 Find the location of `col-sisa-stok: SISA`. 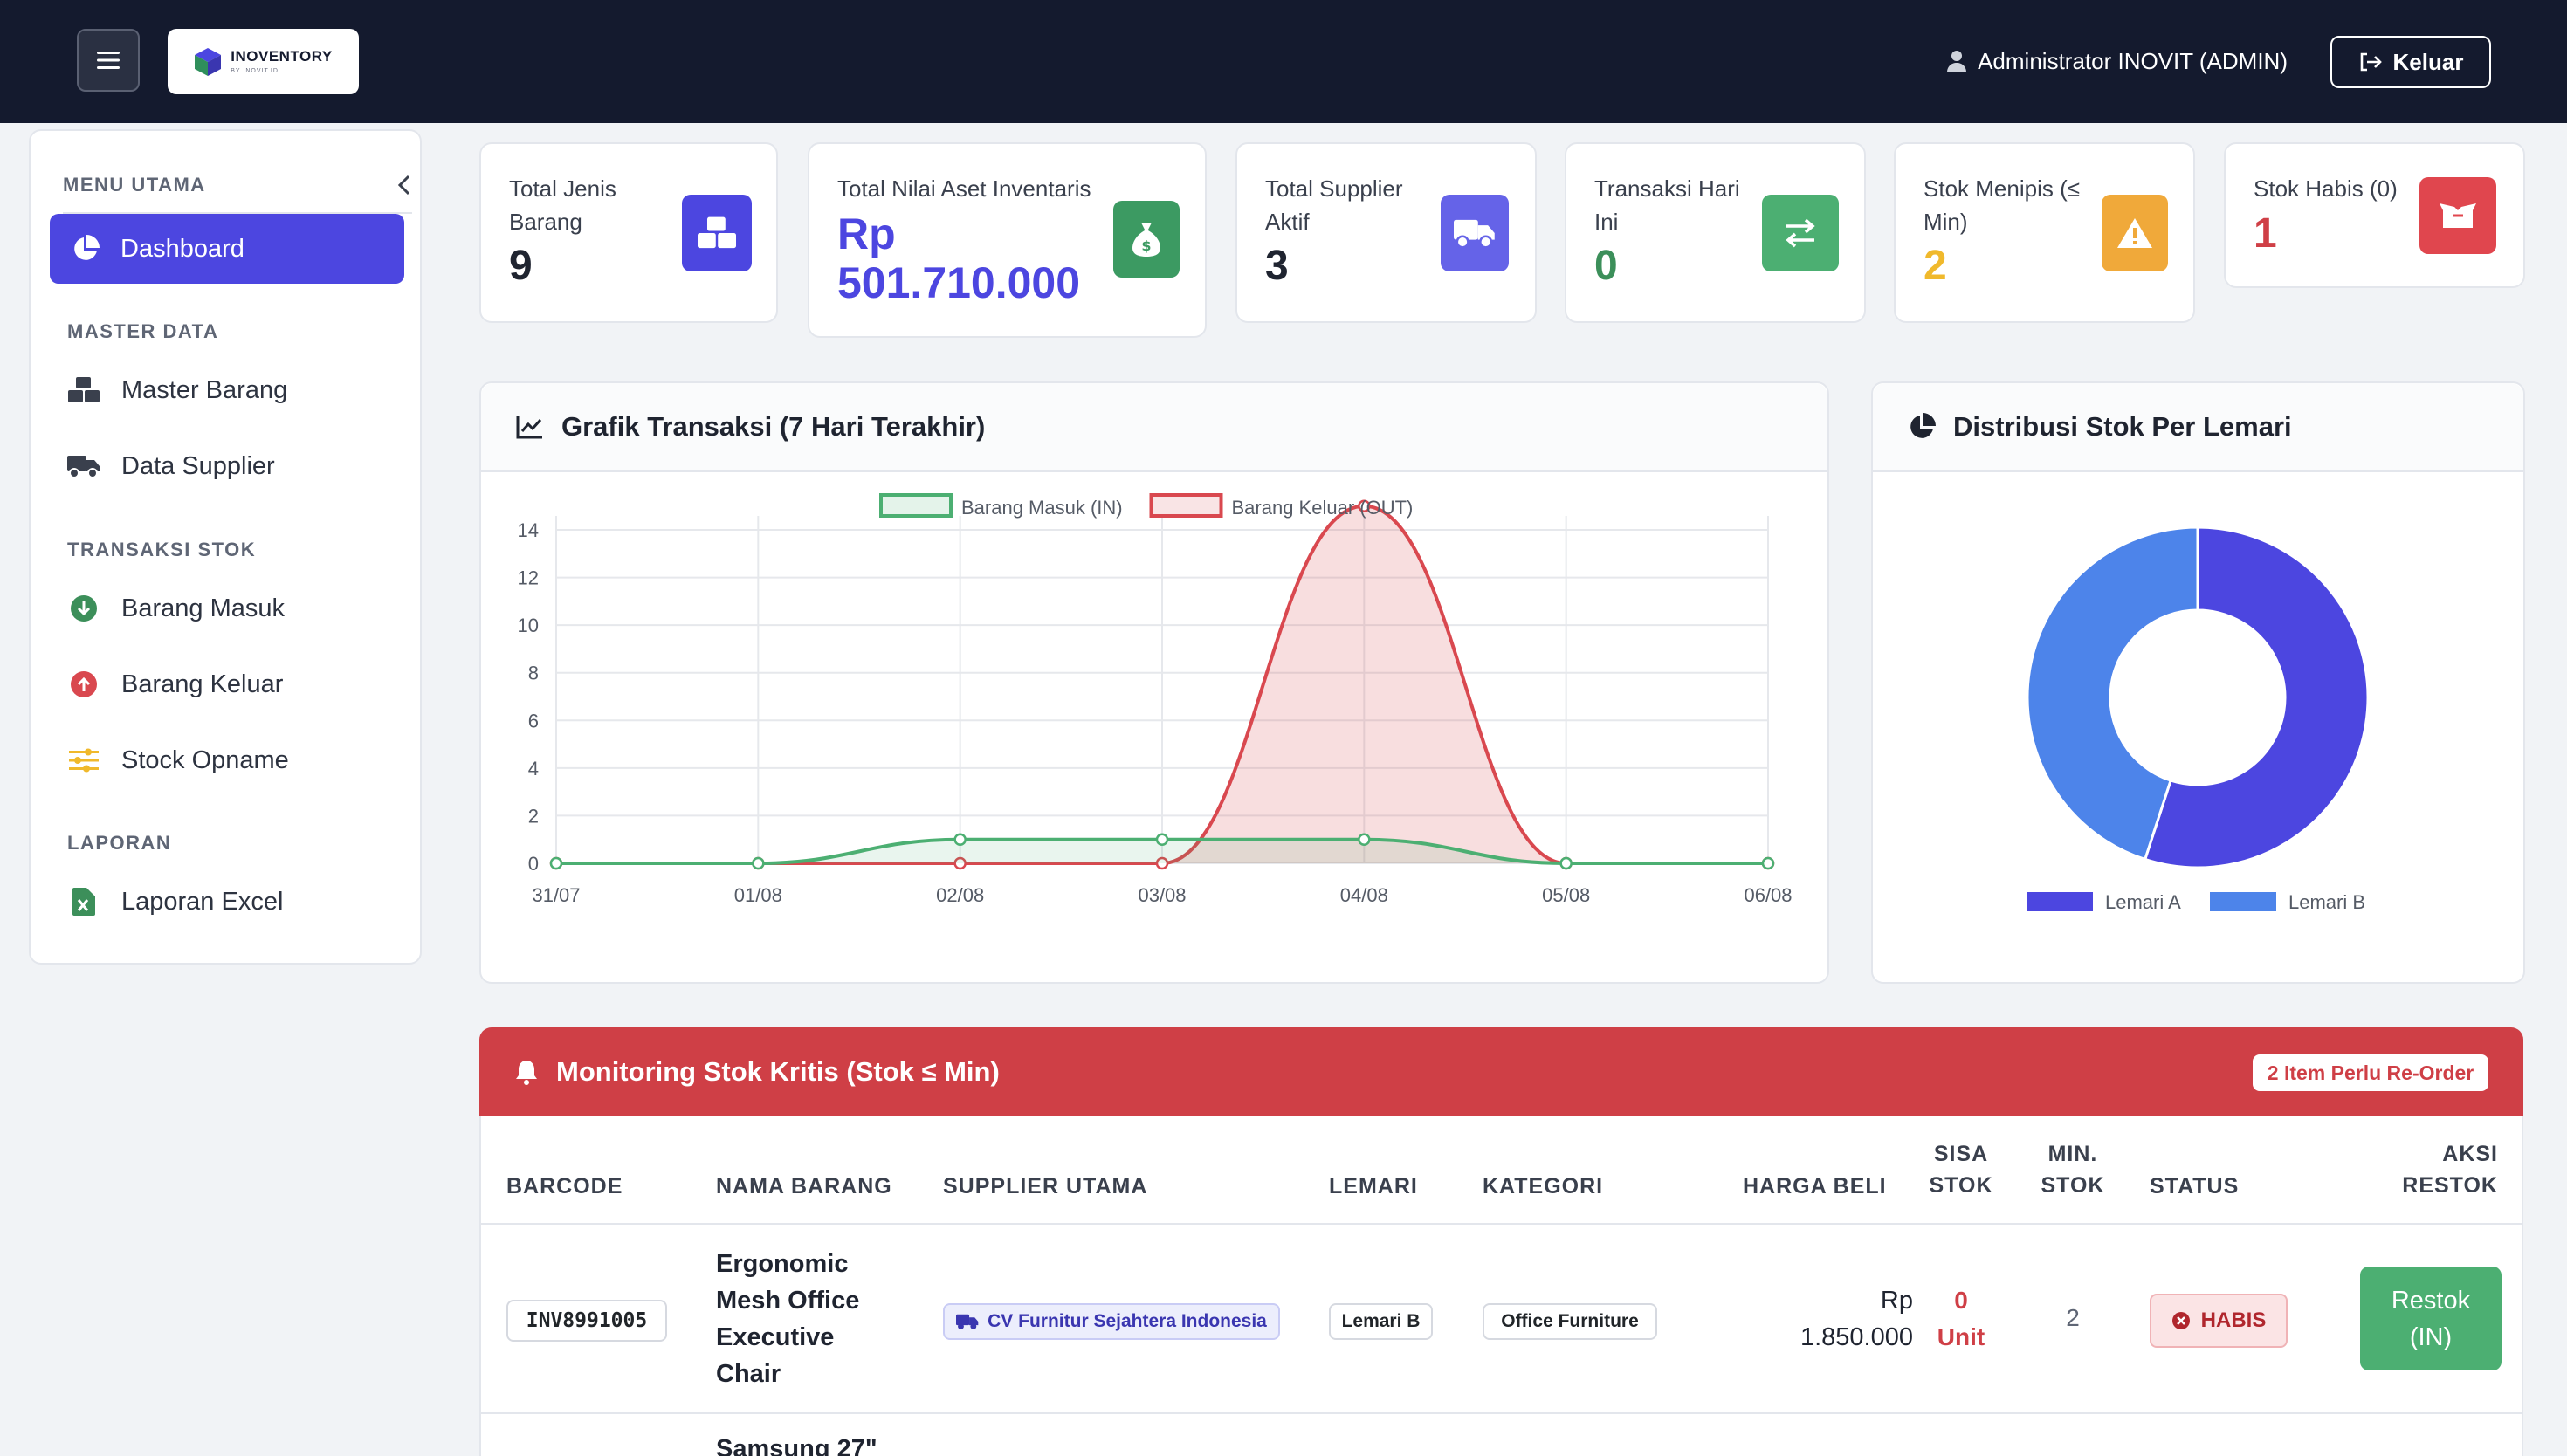

col-sisa-stok: SISA is located at coordinates (1961, 1154).